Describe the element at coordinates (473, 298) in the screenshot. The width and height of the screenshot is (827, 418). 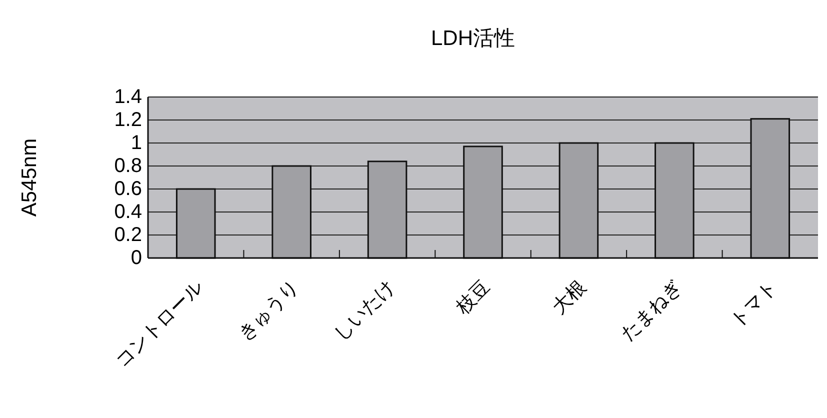
I see `x-tick-label: 枝豆` at that location.